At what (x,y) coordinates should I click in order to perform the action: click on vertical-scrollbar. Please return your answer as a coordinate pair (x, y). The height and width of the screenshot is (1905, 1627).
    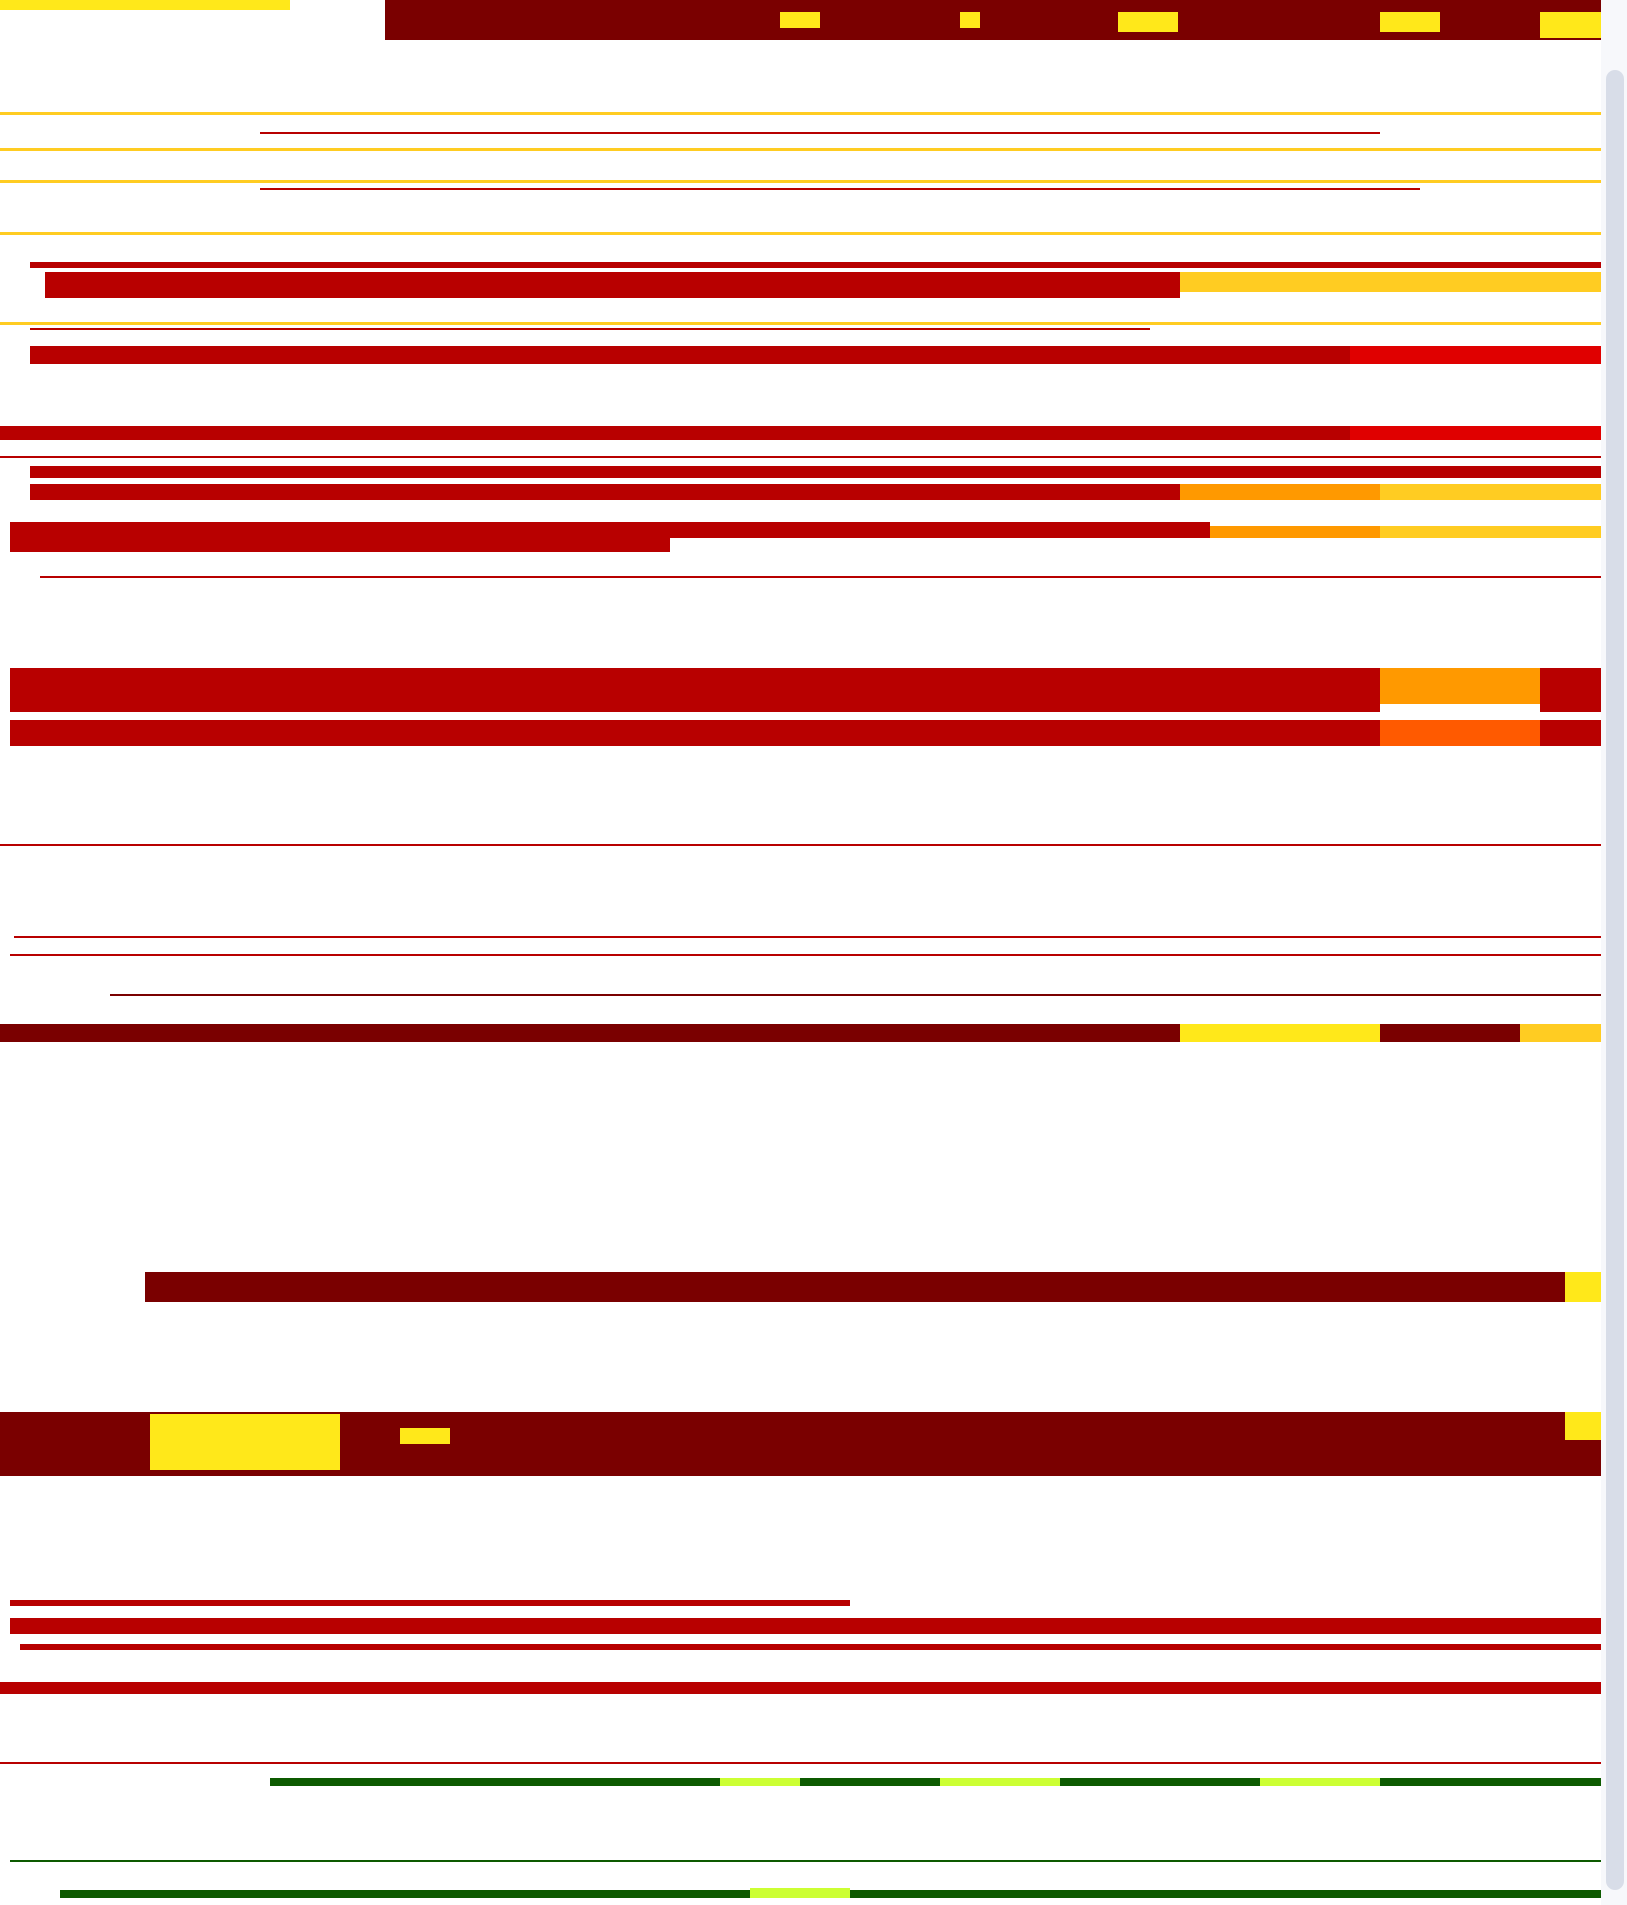
    Looking at the image, I should click on (1614, 952).